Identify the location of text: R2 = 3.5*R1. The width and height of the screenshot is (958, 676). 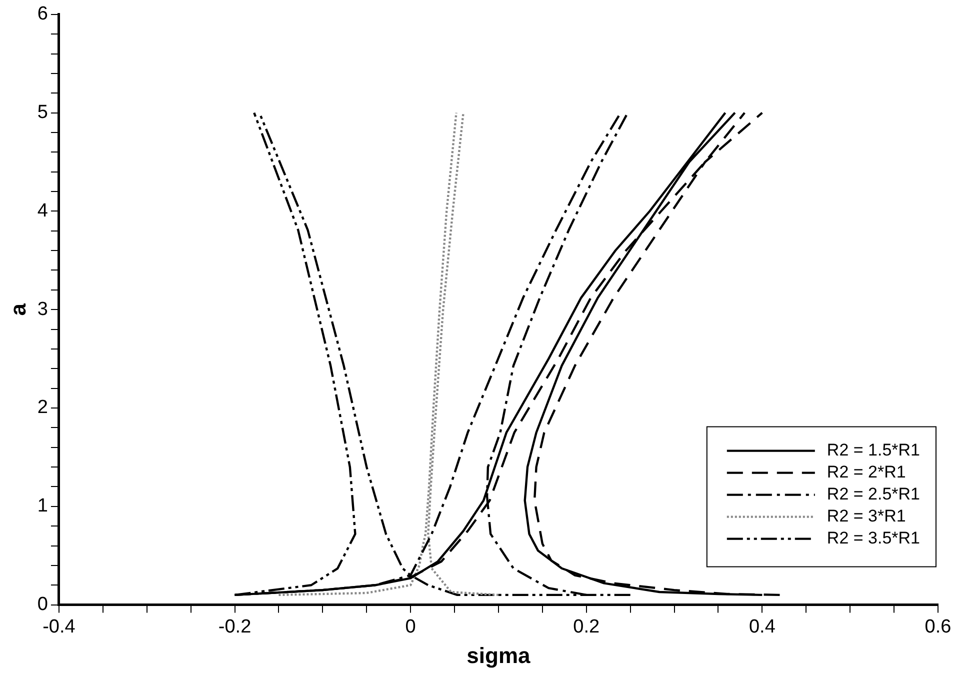
(873, 538).